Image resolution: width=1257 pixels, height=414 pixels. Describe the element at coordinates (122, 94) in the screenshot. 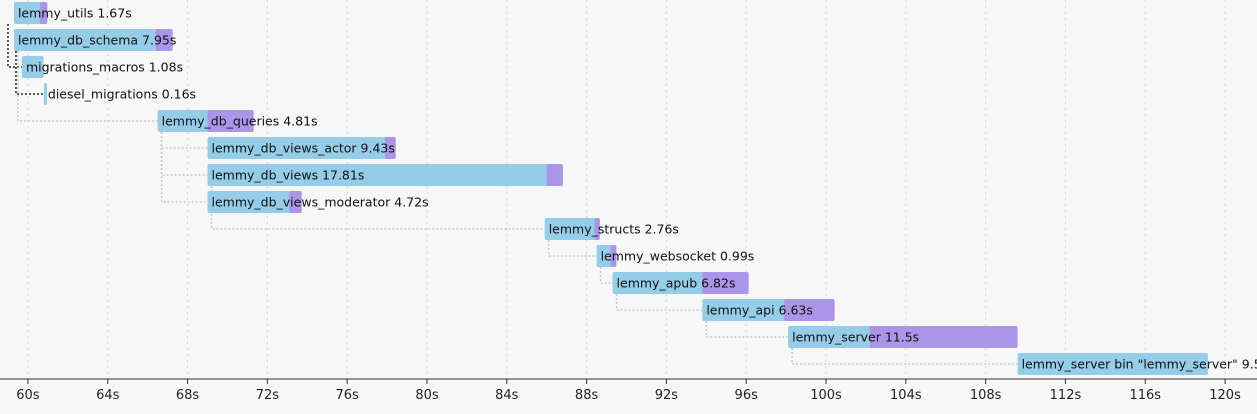

I see `bar-label: diesel_migrations 0.16s` at that location.